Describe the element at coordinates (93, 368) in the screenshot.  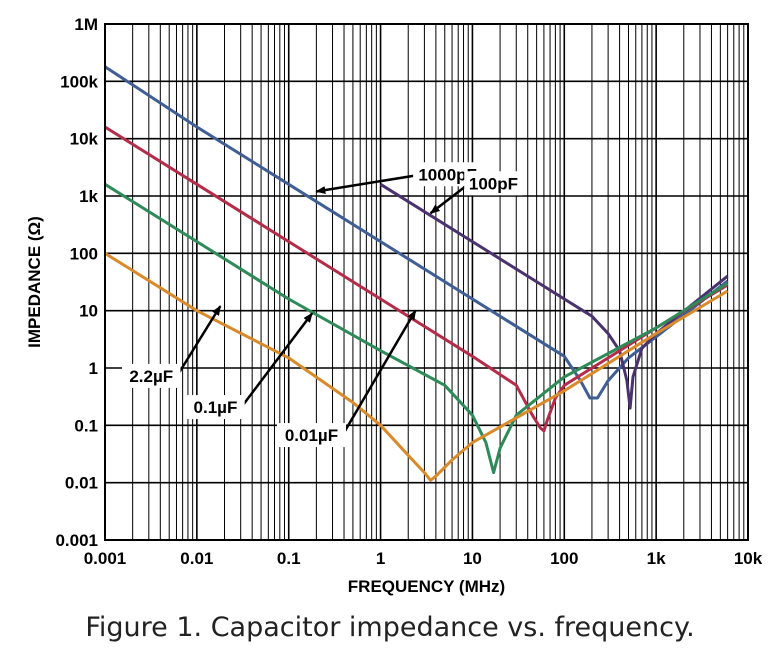
I see `y-tick-label: 1` at that location.